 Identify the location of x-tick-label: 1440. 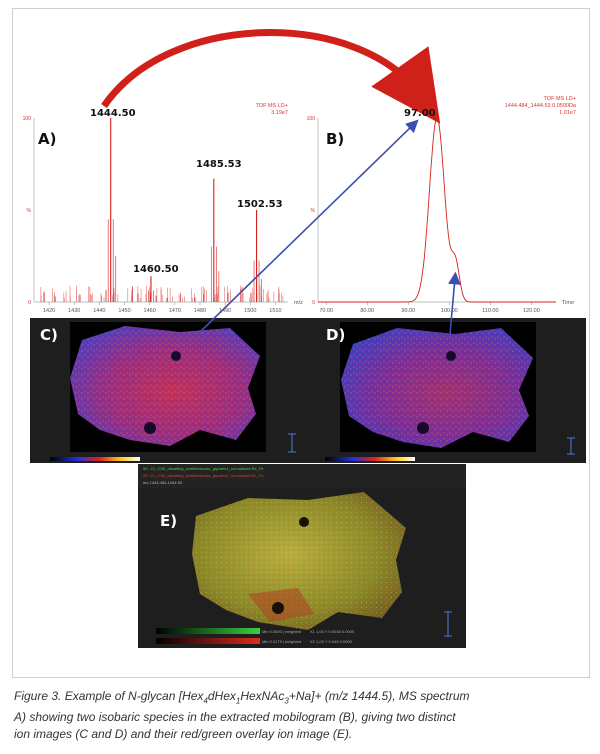
(99, 311).